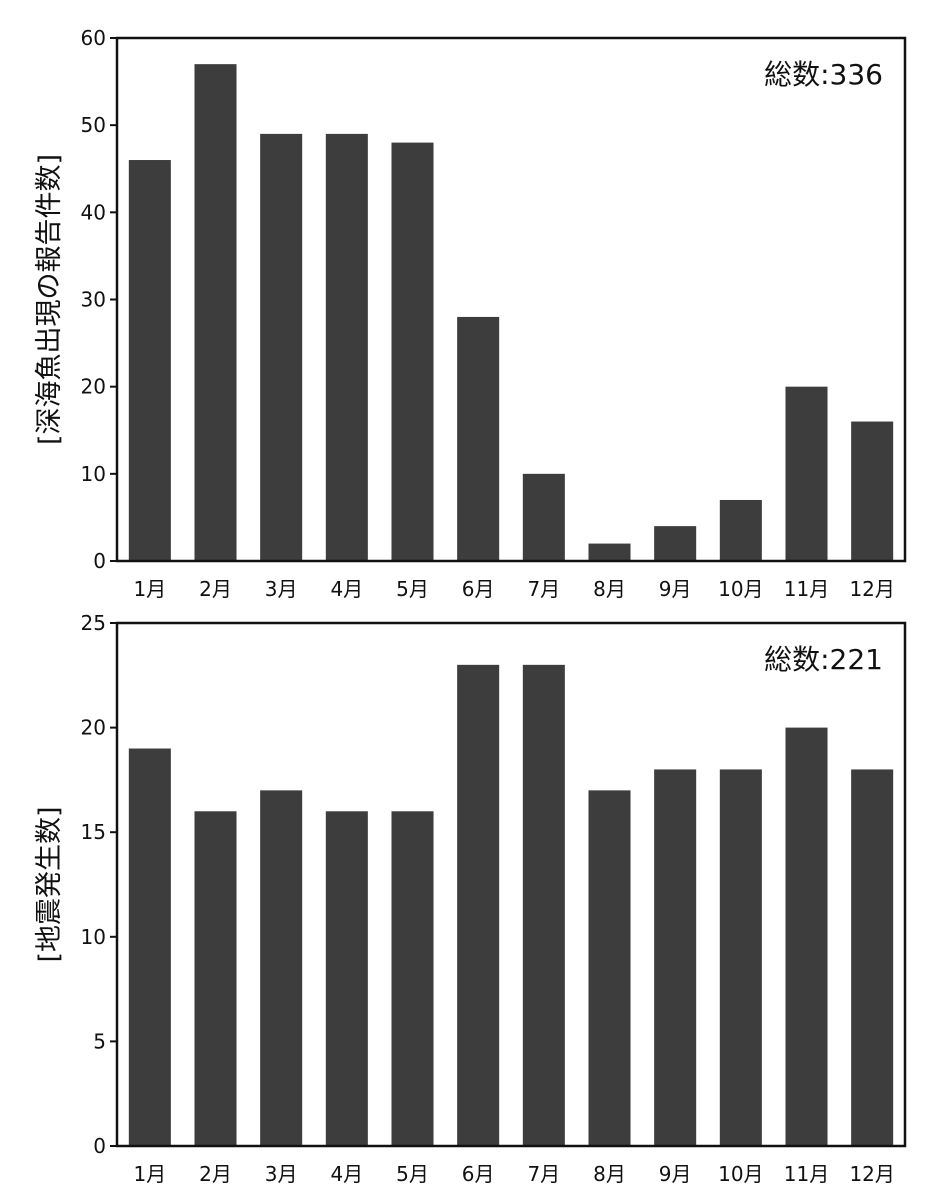 This screenshot has height=1203, width=928. I want to click on y-tick-label: 50, so click(93, 125).